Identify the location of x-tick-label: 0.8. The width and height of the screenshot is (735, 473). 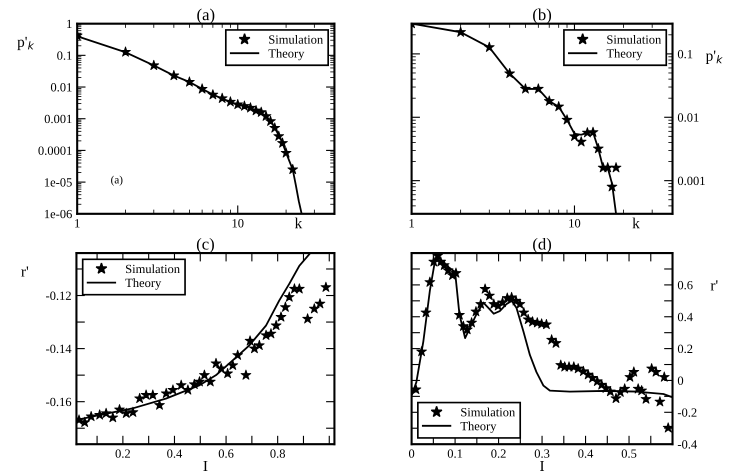
(278, 453).